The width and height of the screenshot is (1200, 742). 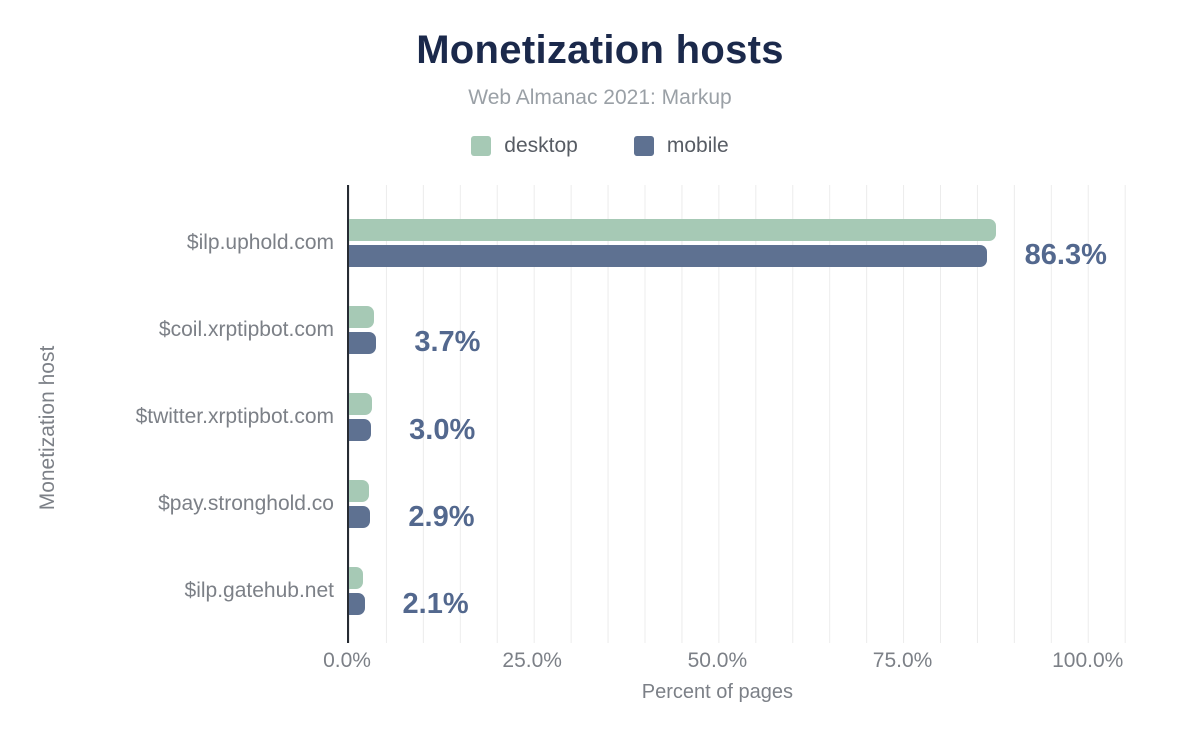 I want to click on x-axis-tick-labels: 0.0% 25.0% 50.0% 75.0% 100.0%, so click(x=735, y=662).